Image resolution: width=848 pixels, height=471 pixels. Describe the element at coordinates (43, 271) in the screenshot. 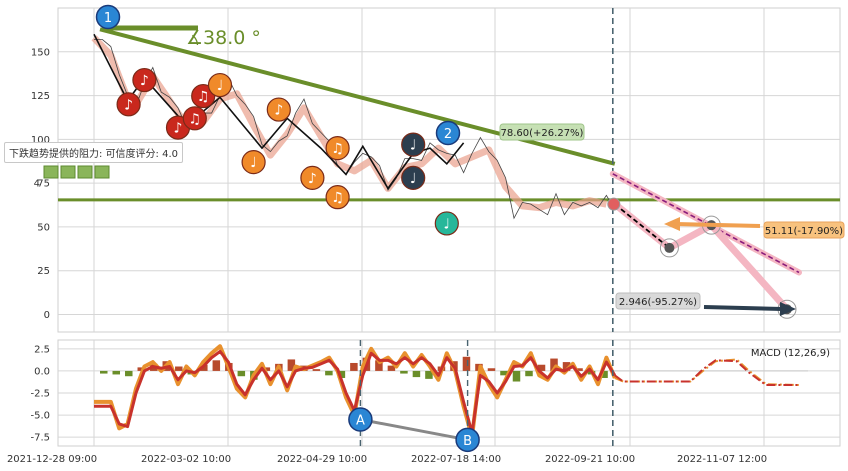

I see `price-y-tick-label: 25` at that location.